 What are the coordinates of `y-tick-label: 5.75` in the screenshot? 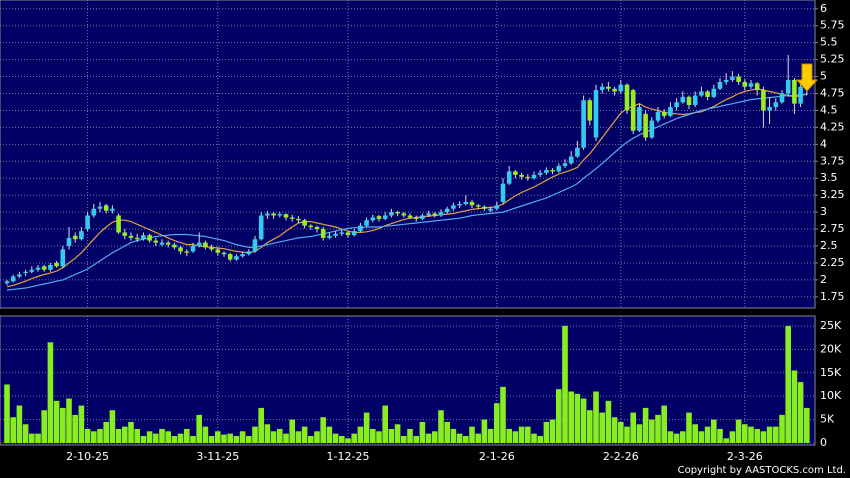 It's located at (832, 25).